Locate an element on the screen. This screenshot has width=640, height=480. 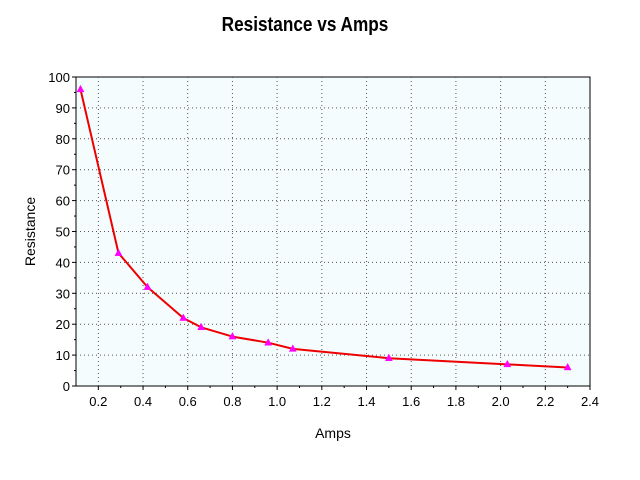
x-axis-title: Amps is located at coordinates (333, 433).